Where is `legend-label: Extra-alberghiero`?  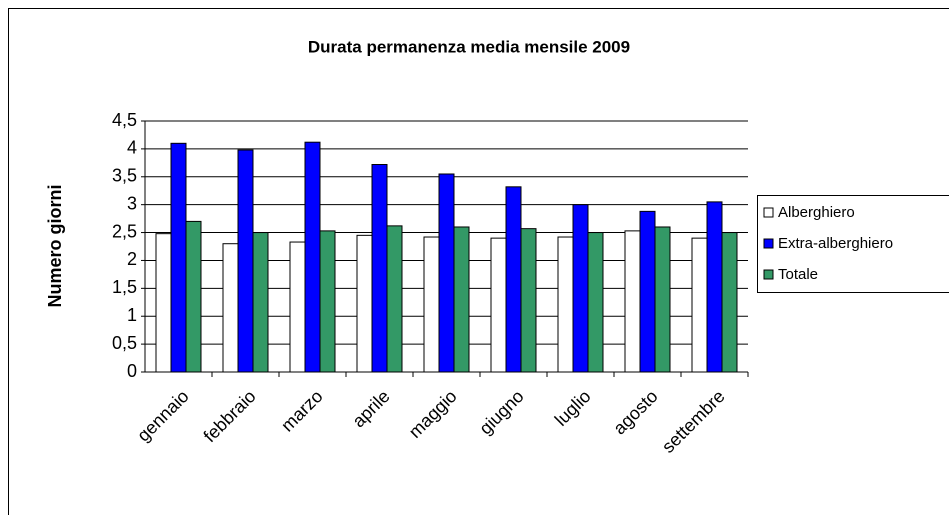 legend-label: Extra-alberghiero is located at coordinates (835, 243).